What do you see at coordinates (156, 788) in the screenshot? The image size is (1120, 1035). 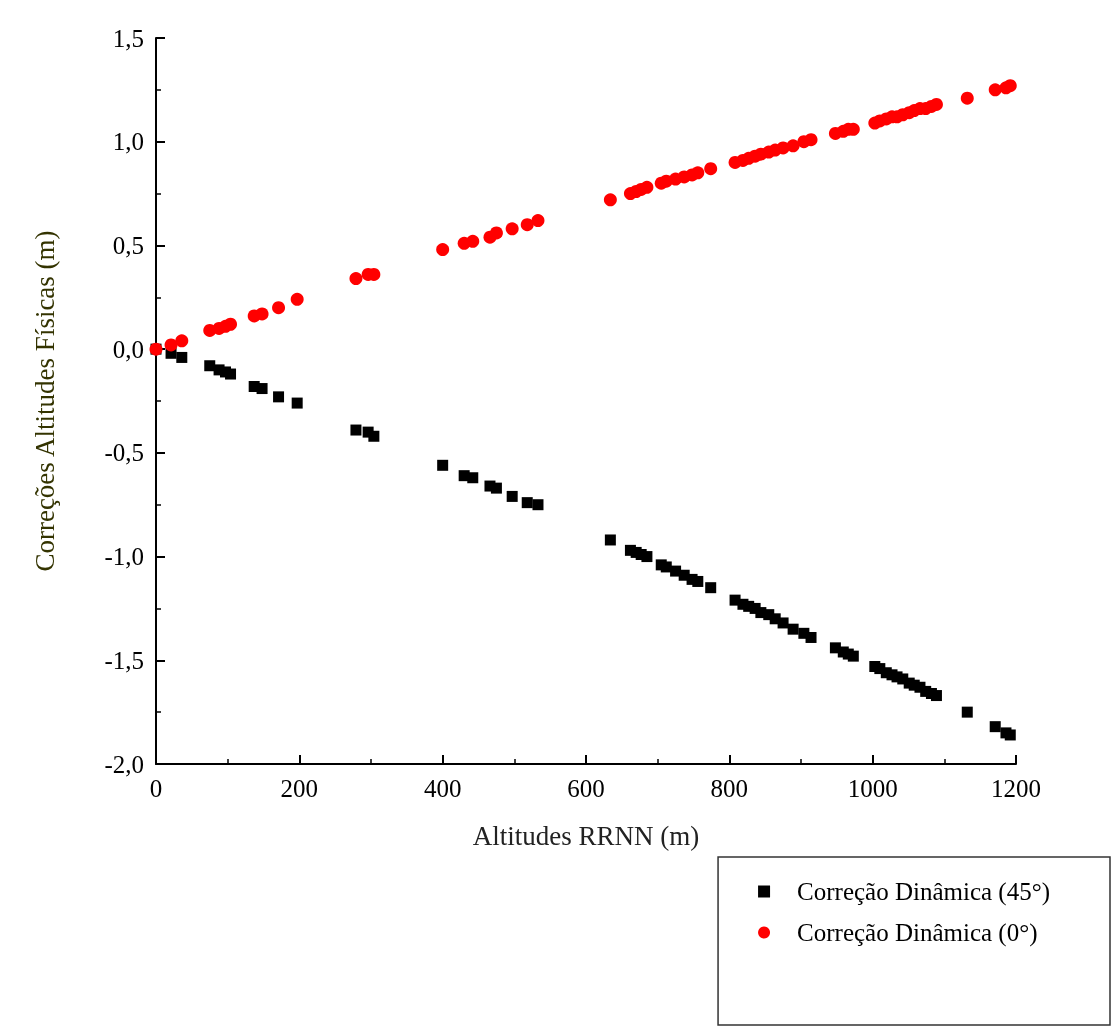 I see `x-tick-label: 0` at bounding box center [156, 788].